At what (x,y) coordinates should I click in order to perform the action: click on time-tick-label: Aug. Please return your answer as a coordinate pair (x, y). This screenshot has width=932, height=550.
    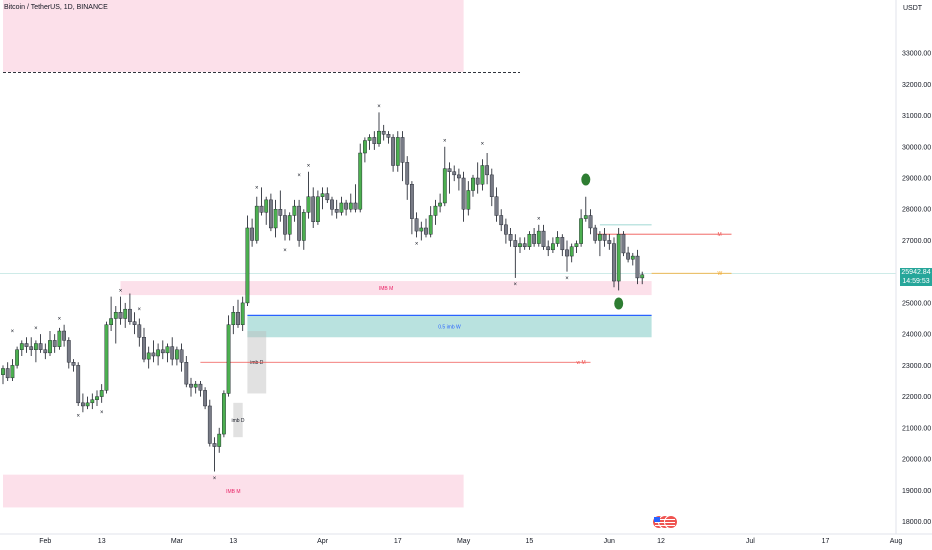
    Looking at the image, I should click on (896, 541).